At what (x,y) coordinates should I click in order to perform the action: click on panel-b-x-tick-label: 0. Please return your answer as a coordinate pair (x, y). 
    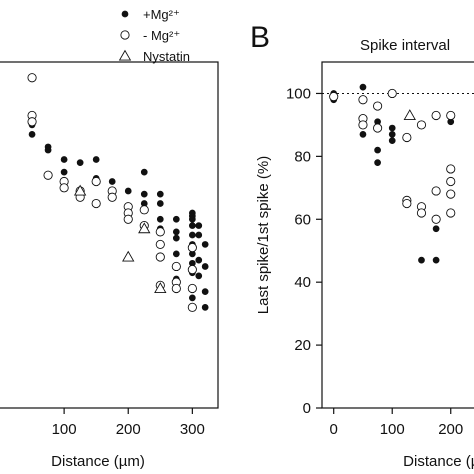
    Looking at the image, I should click on (334, 429).